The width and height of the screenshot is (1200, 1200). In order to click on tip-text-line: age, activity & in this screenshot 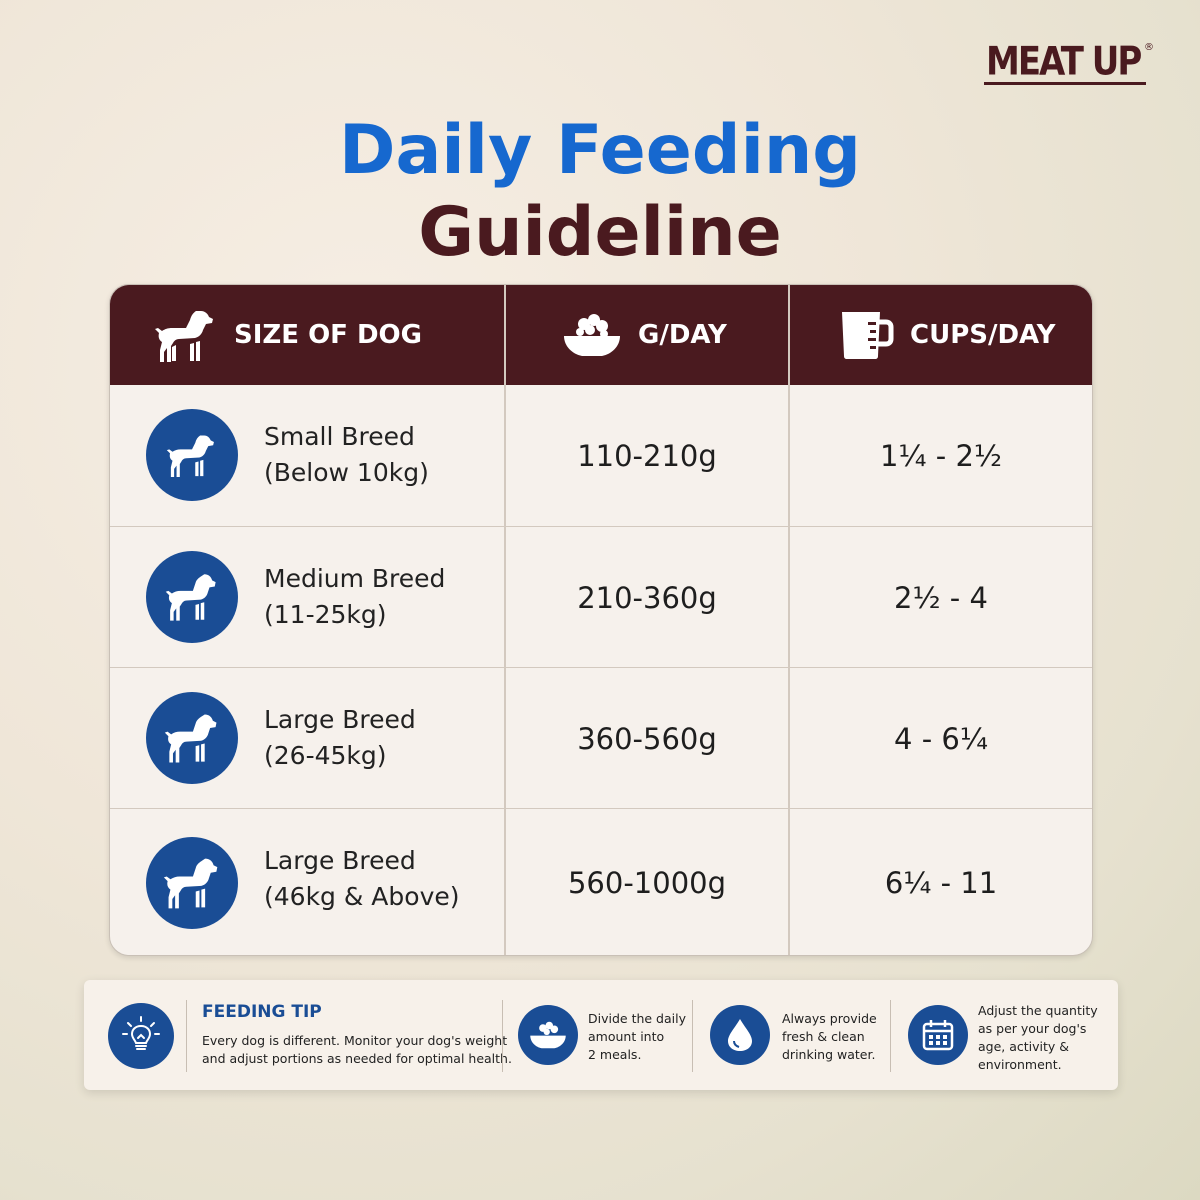, I will do `click(1024, 1046)`.